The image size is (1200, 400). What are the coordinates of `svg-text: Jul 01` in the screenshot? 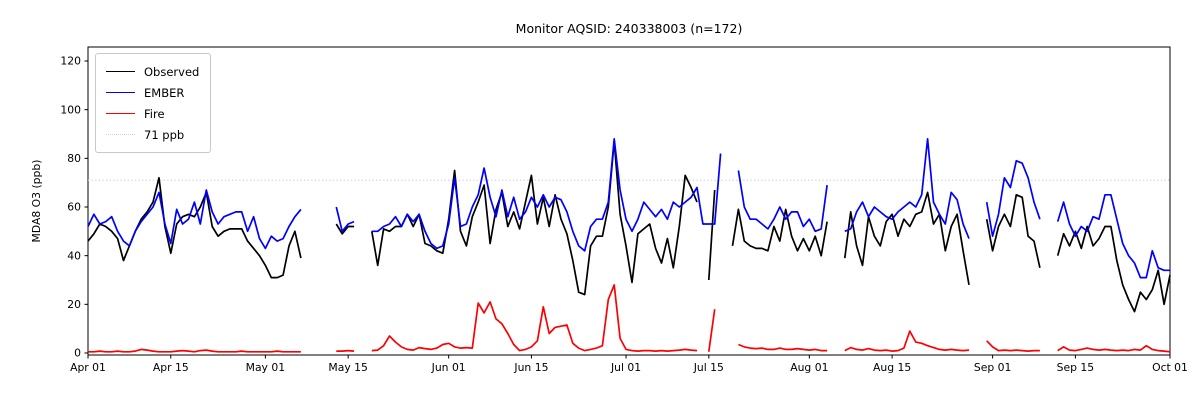 It's located at (625, 367).